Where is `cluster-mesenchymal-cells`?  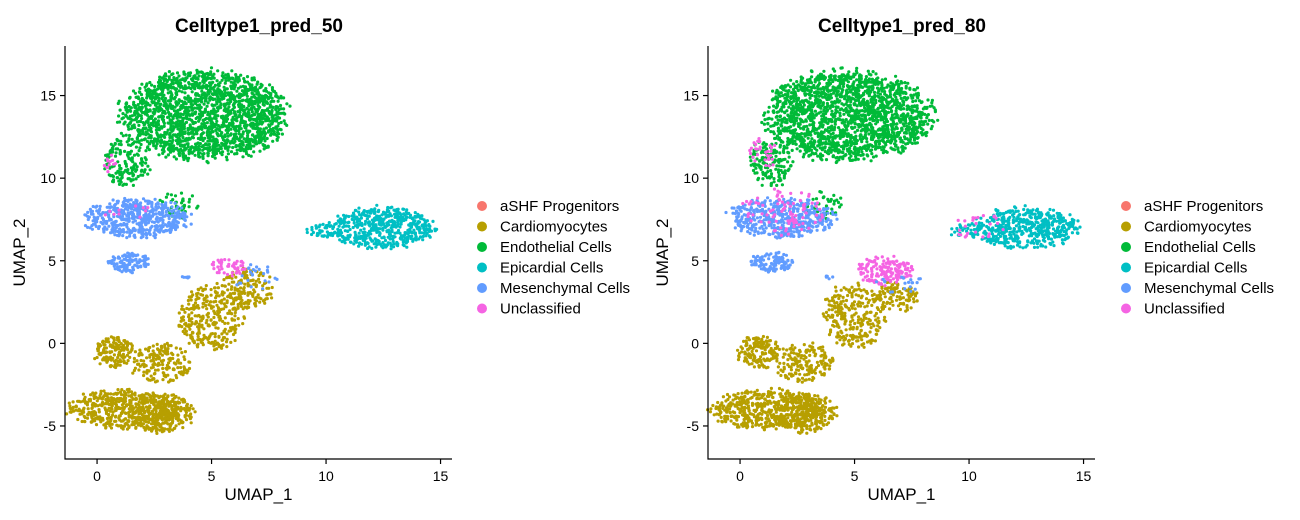 cluster-mesenchymal-cells is located at coordinates (128, 263).